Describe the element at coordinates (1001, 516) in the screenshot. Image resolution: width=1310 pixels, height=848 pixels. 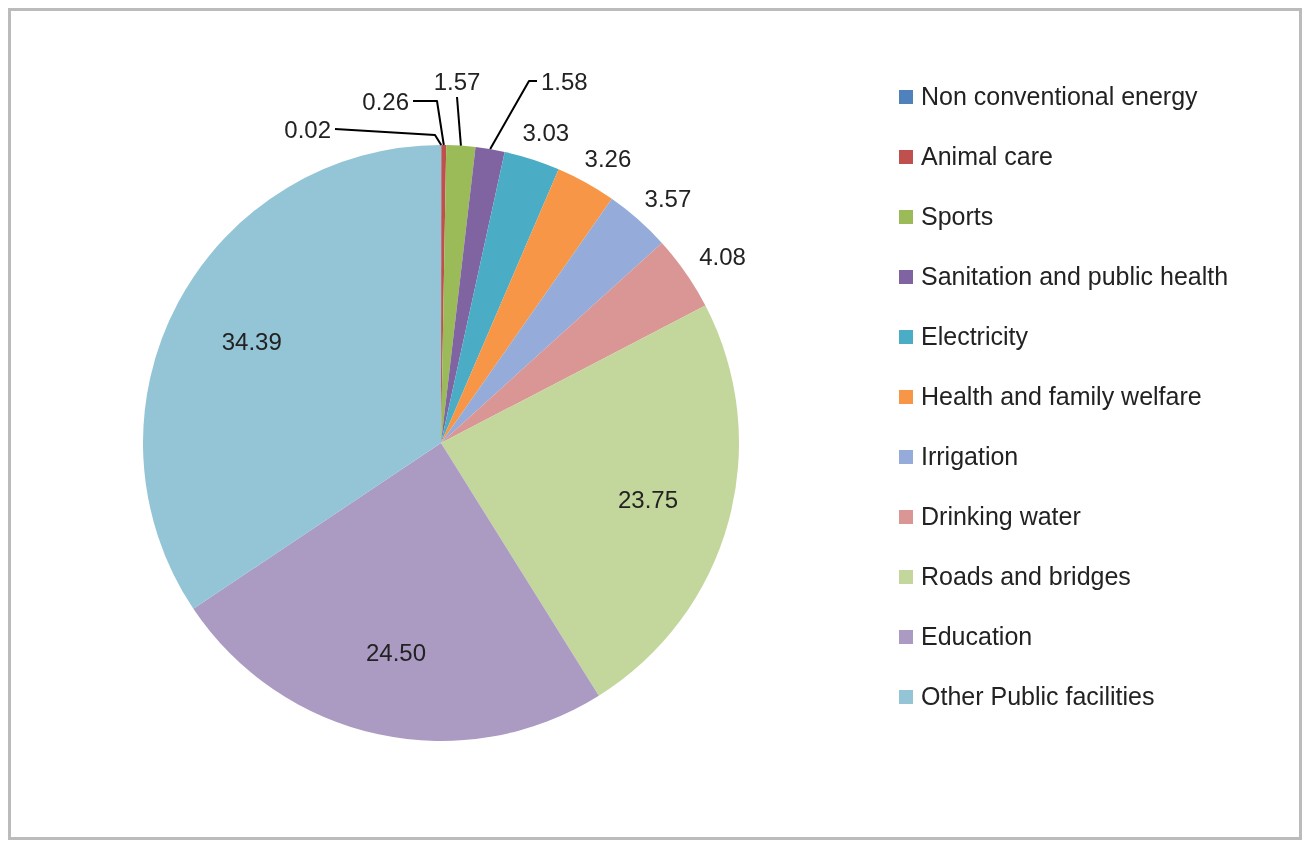
I see `legend-label: Drinking water` at that location.